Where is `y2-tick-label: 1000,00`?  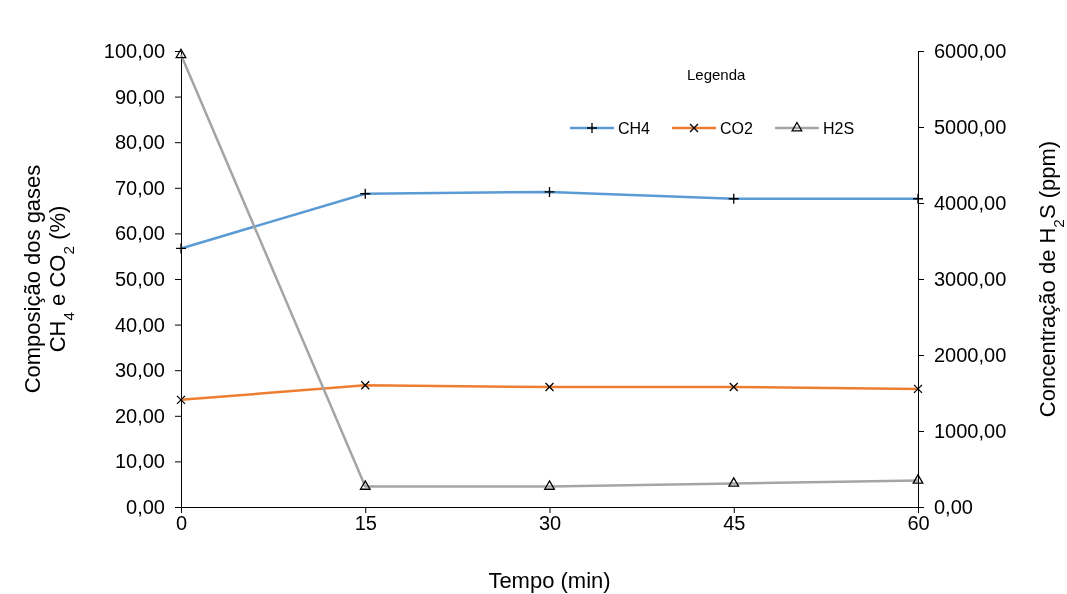 y2-tick-label: 1000,00 is located at coordinates (970, 430).